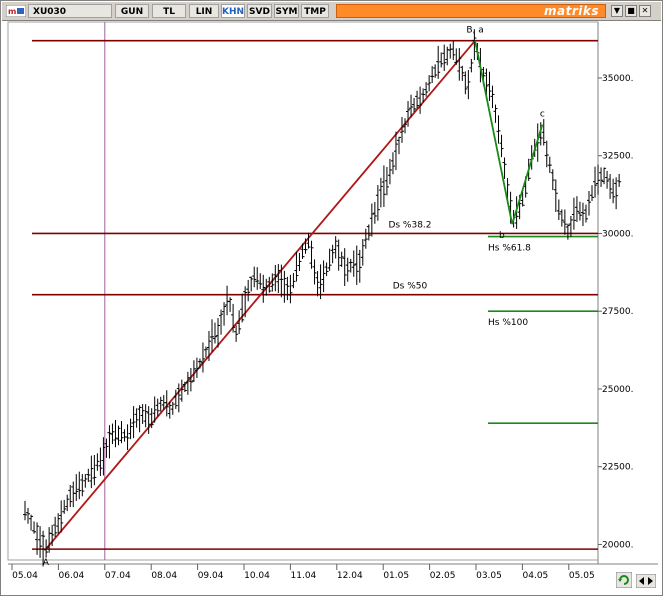 Image resolution: width=663 pixels, height=596 pixels. Describe the element at coordinates (12, 11) in the screenshot. I see `svg-text: m` at that location.